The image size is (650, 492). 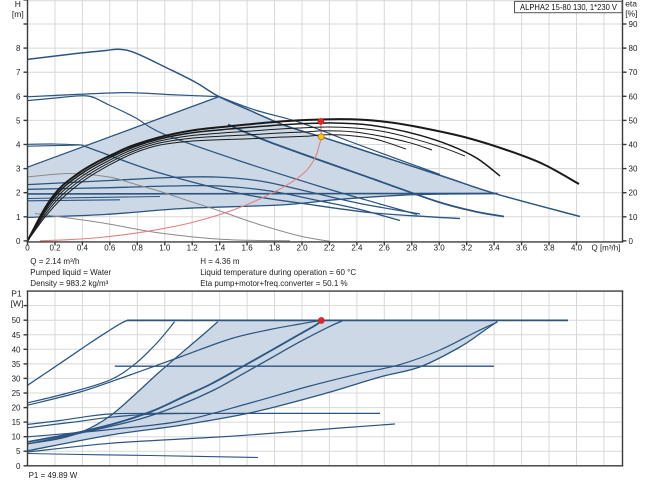 What do you see at coordinates (330, 248) in the screenshot?
I see `svg-text: 2.2` at bounding box center [330, 248].